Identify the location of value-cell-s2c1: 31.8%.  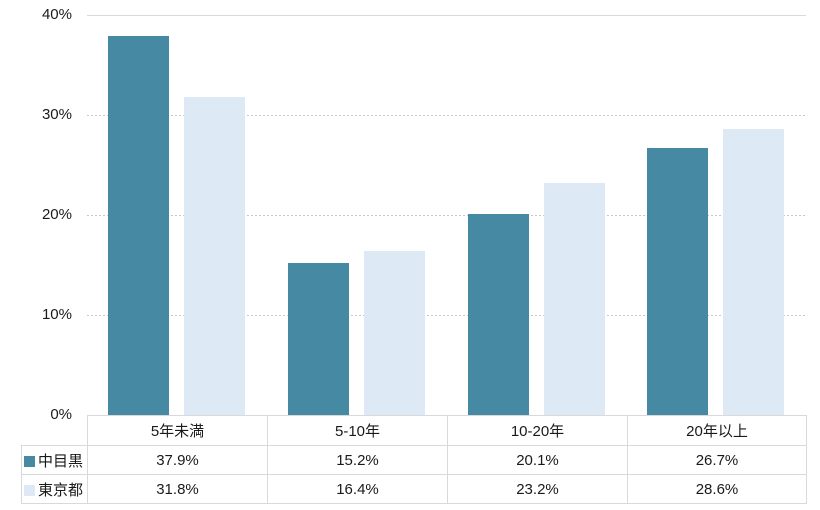
(177, 489).